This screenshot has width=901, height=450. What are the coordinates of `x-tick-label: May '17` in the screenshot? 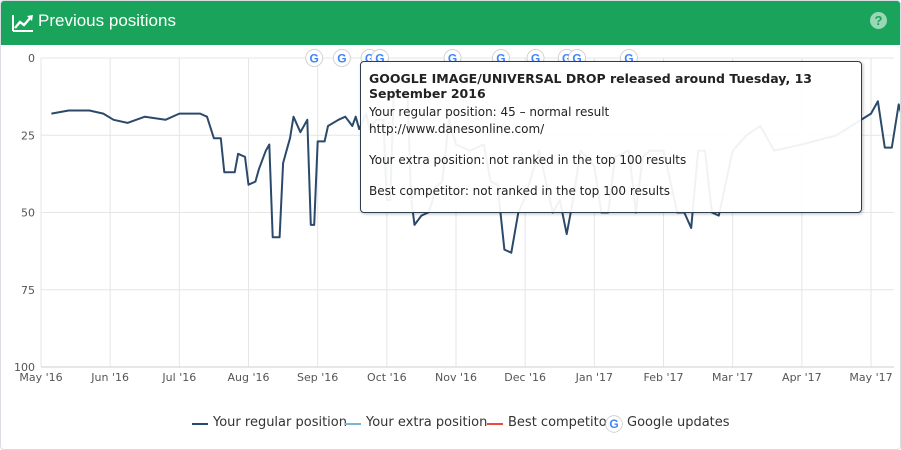 It's located at (870, 377).